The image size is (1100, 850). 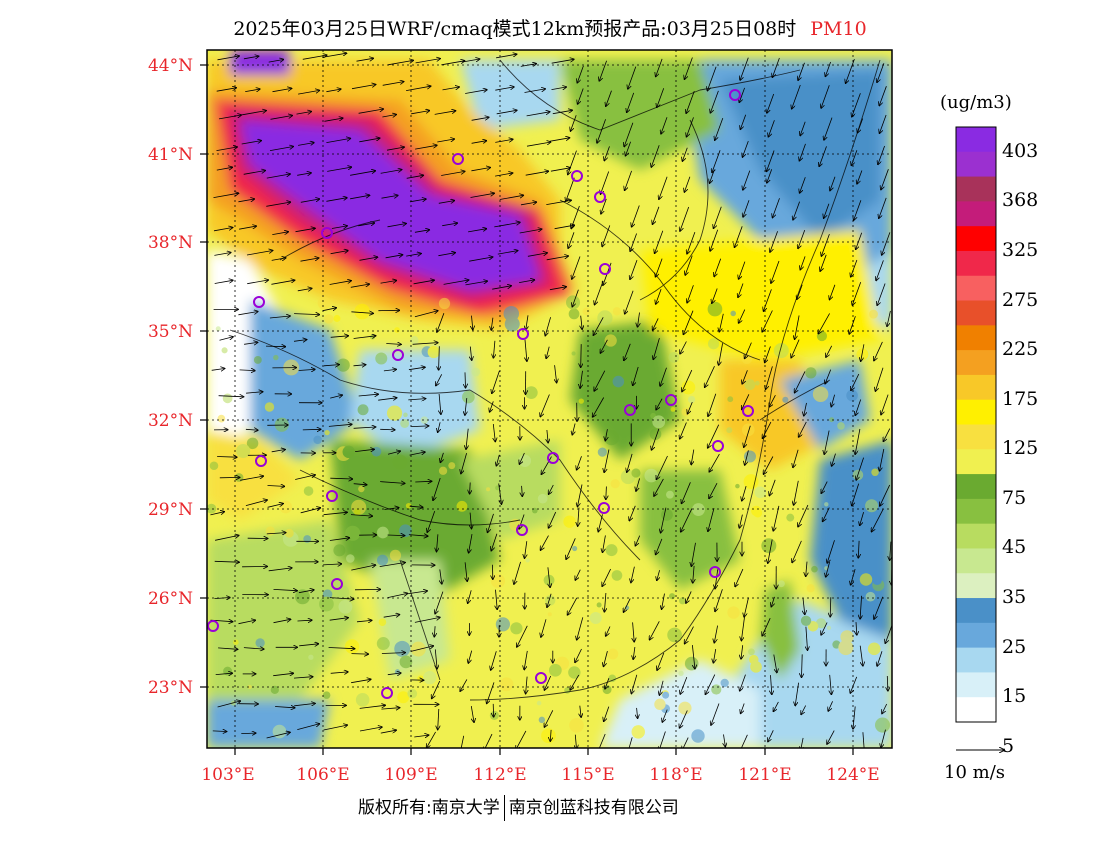 I want to click on lat-label: 32°N, so click(x=170, y=421).